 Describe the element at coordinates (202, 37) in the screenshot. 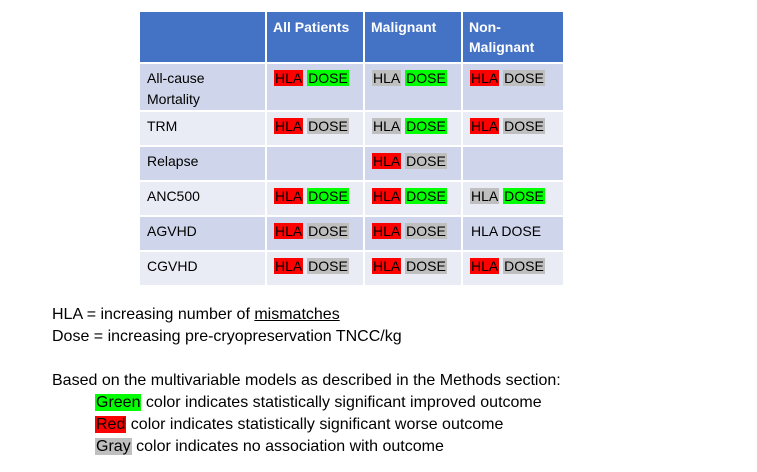

I see `header-corner` at that location.